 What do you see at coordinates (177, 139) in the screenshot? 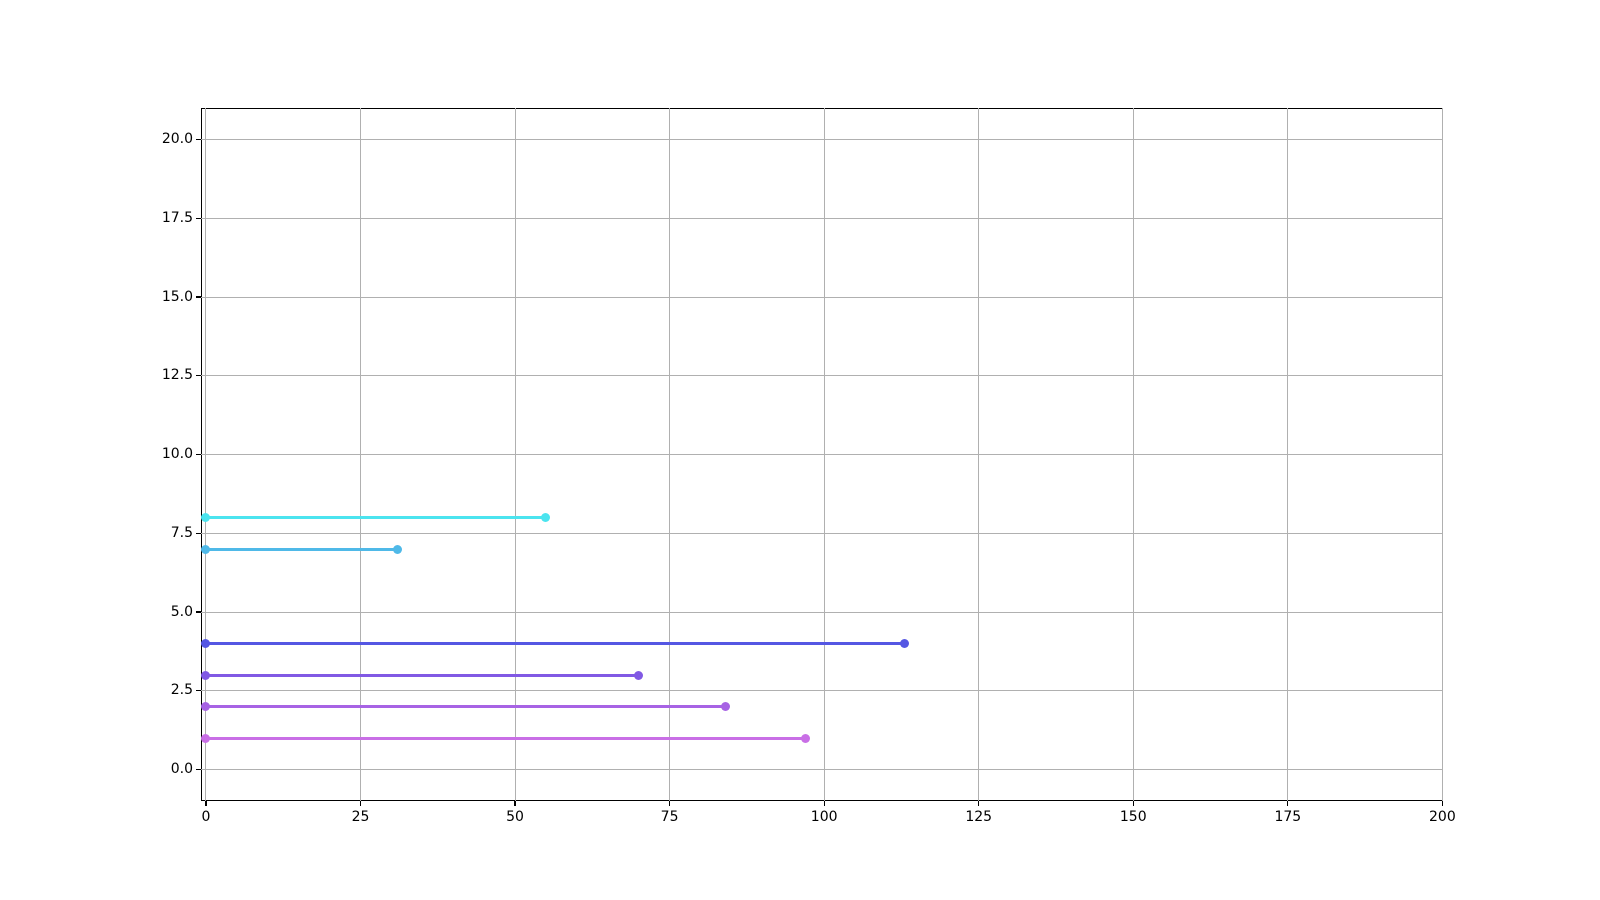
I see `y-tick-label: 20.0` at bounding box center [177, 139].